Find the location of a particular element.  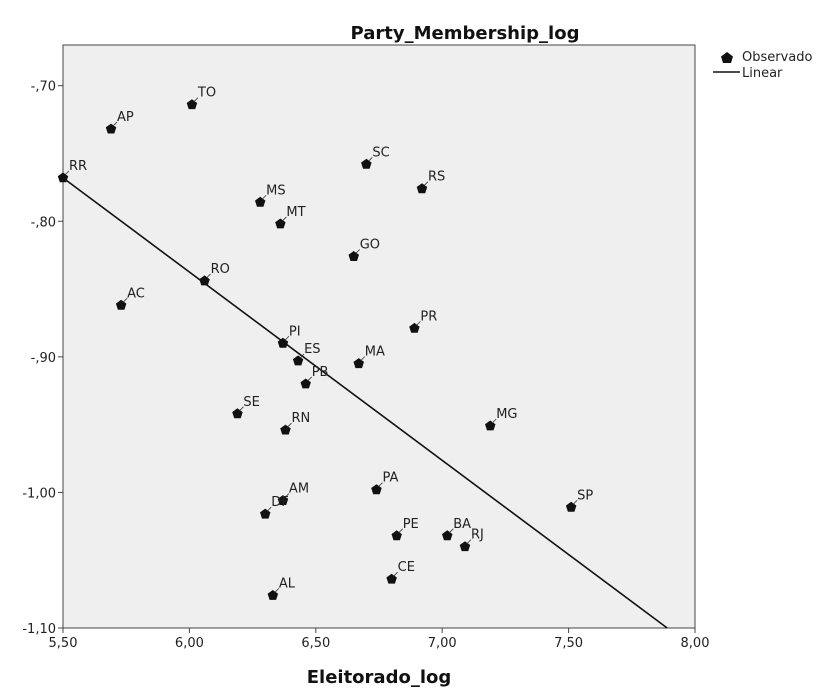

point-label: MA is located at coordinates (375, 352).